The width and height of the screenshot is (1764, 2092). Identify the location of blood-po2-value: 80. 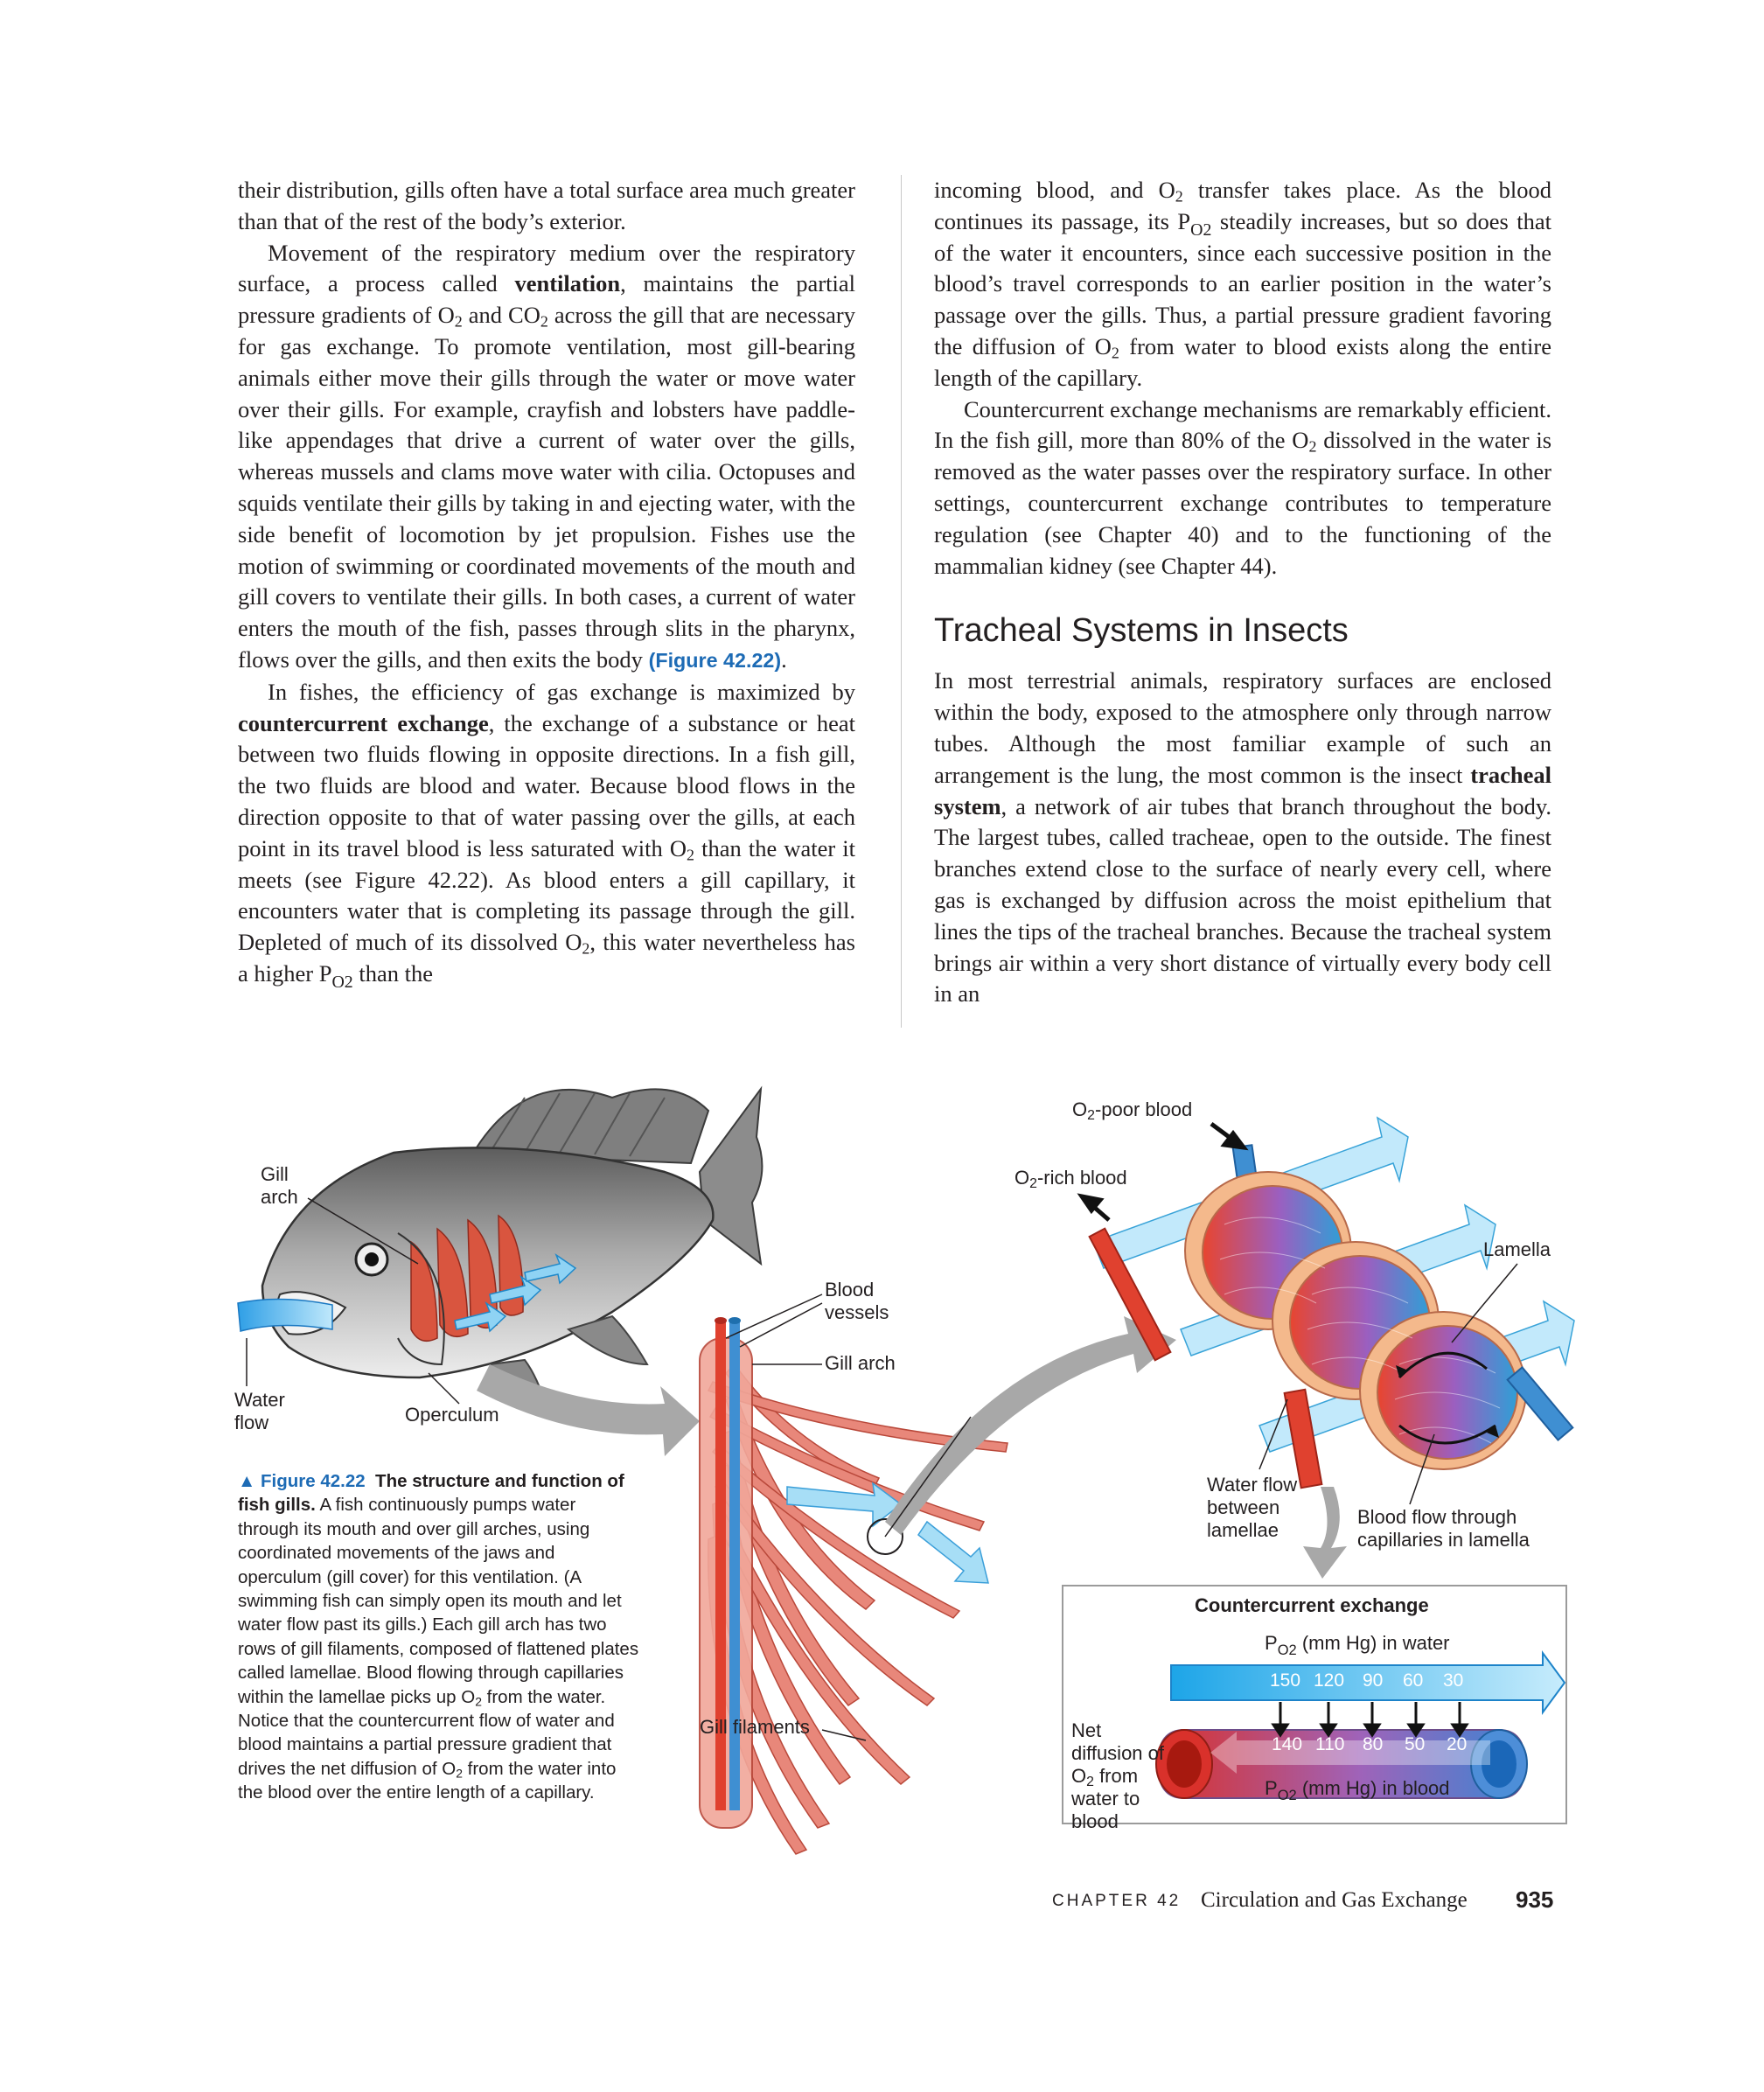
(1373, 1744).